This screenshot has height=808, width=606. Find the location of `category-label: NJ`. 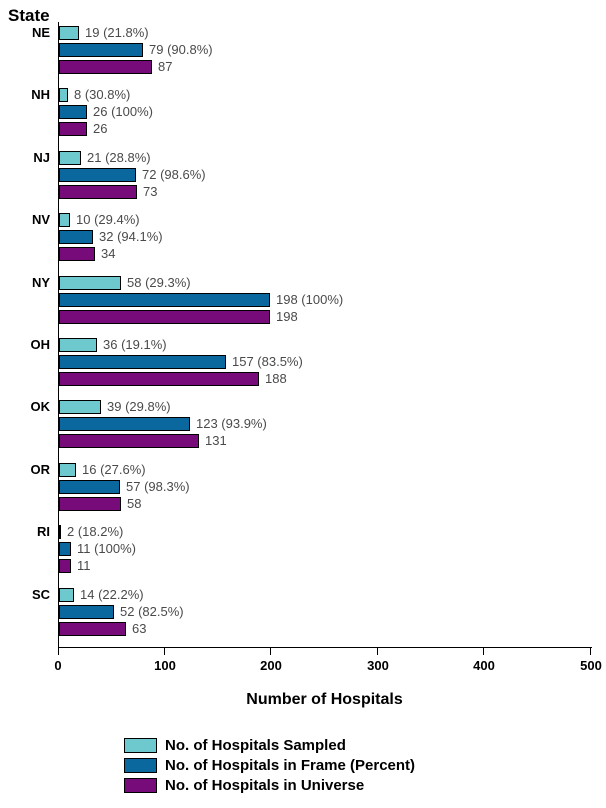

category-label: NJ is located at coordinates (41, 157).